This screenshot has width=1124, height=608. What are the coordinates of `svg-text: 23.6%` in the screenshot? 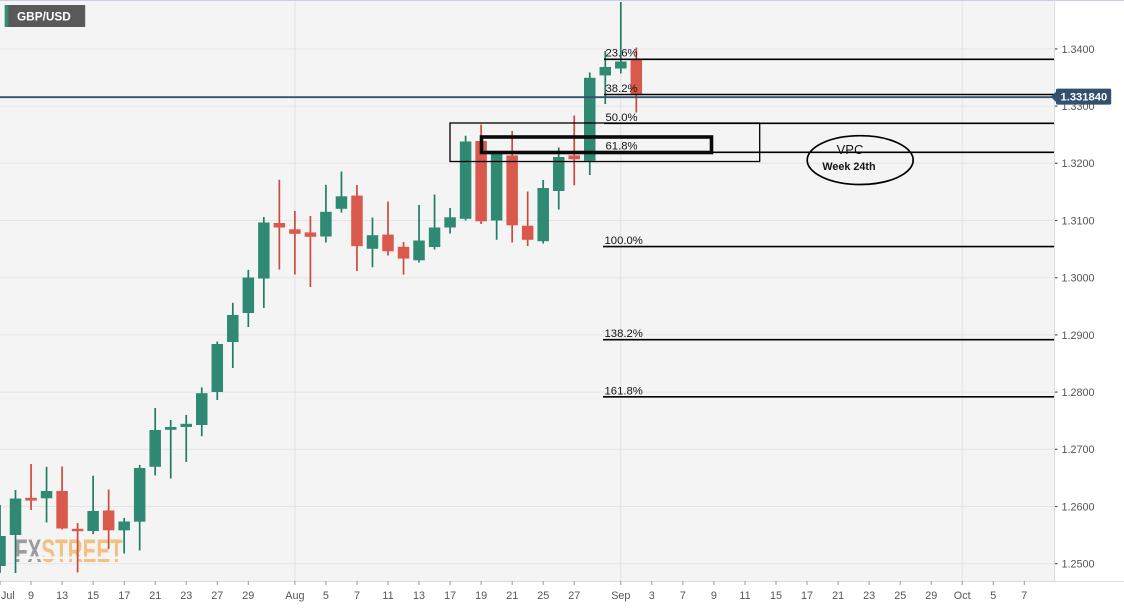 It's located at (622, 54).